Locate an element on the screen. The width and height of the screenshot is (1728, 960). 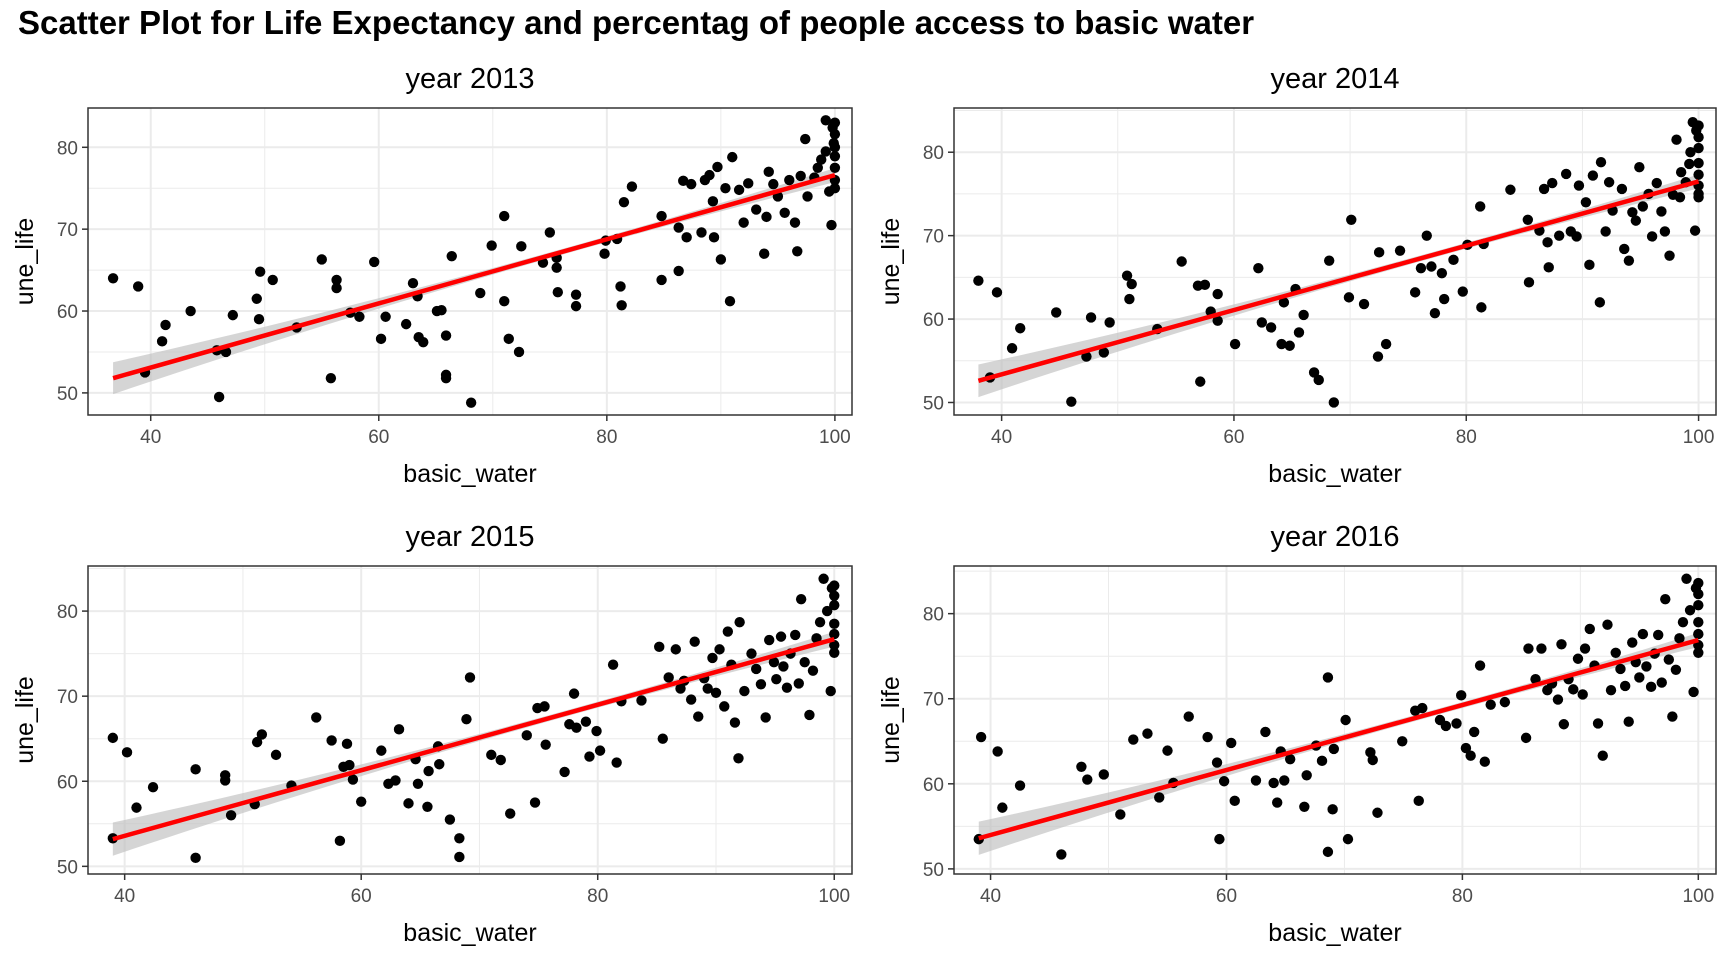
x-tick-label: 80 is located at coordinates (597, 896).